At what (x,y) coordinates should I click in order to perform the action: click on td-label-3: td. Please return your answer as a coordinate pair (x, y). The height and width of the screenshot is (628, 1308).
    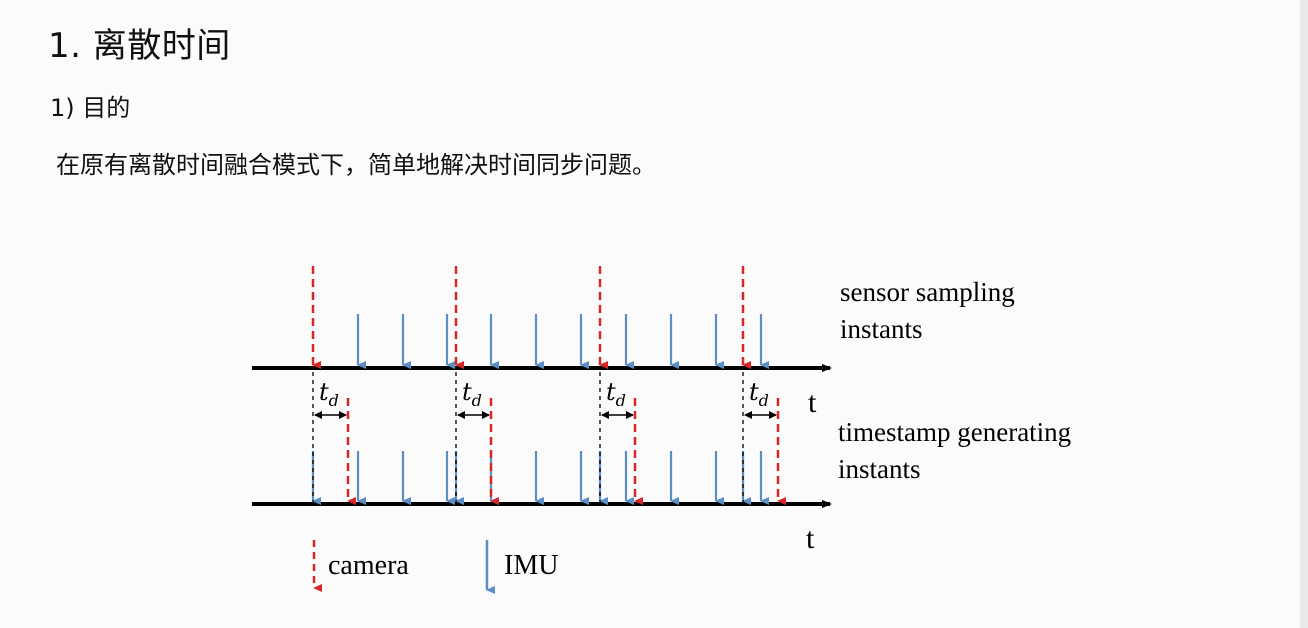
    Looking at the image, I should click on (759, 394).